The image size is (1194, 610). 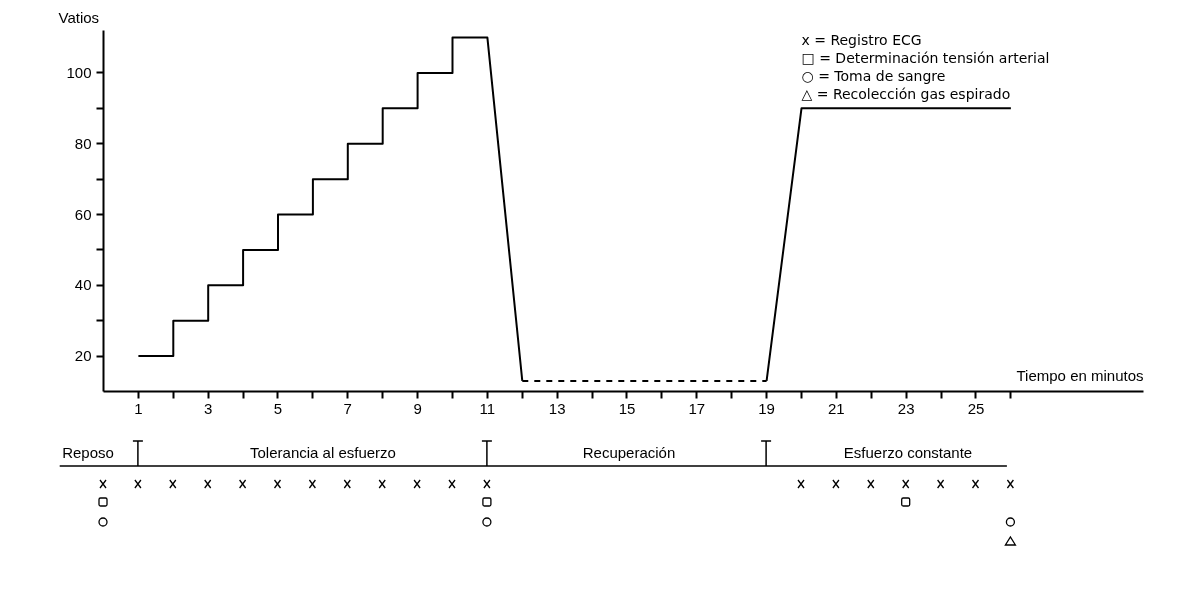 I want to click on x-tick-label: 15, so click(x=627, y=408).